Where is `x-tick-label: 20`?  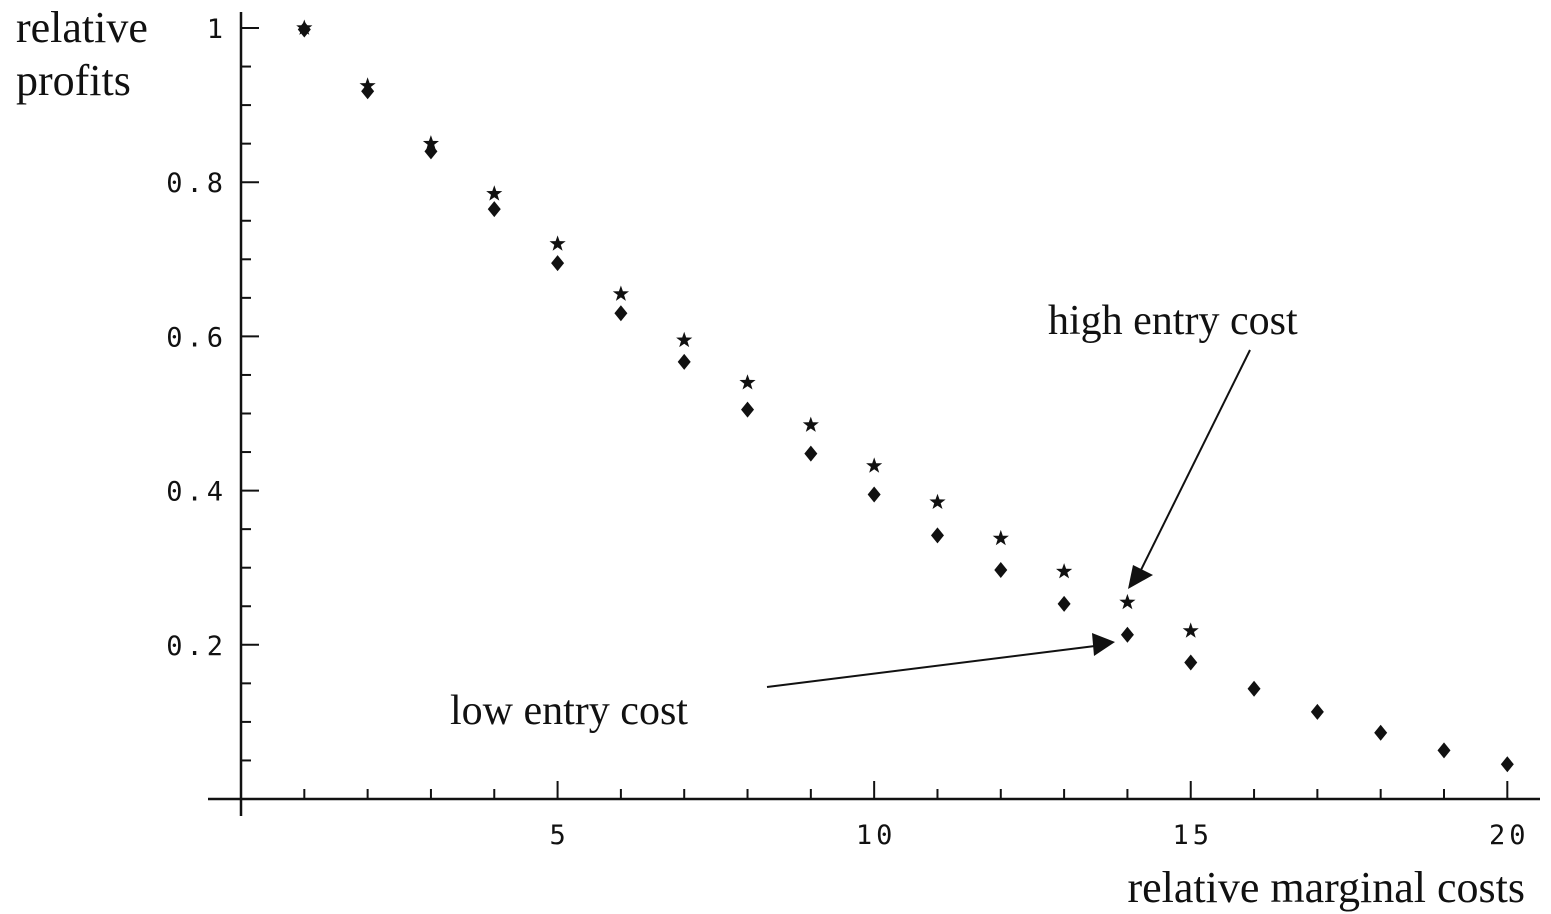 x-tick-label: 20 is located at coordinates (1509, 835).